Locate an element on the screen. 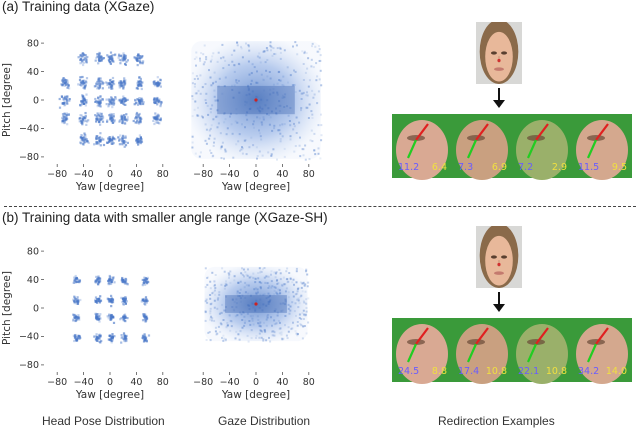  redirection-tile: 22.1 10.8 is located at coordinates (542, 351).